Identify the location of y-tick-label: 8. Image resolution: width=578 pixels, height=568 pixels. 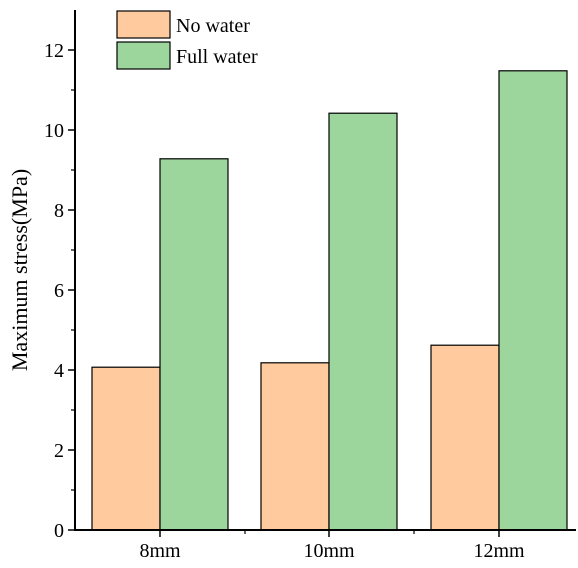
(59, 211).